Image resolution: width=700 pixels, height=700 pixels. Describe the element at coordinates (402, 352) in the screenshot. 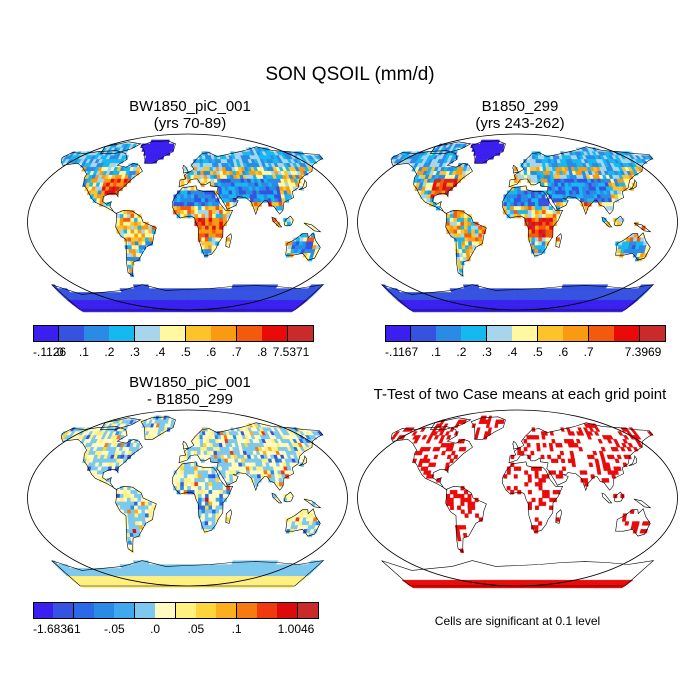

I see `colorbar-label: -.1167` at that location.